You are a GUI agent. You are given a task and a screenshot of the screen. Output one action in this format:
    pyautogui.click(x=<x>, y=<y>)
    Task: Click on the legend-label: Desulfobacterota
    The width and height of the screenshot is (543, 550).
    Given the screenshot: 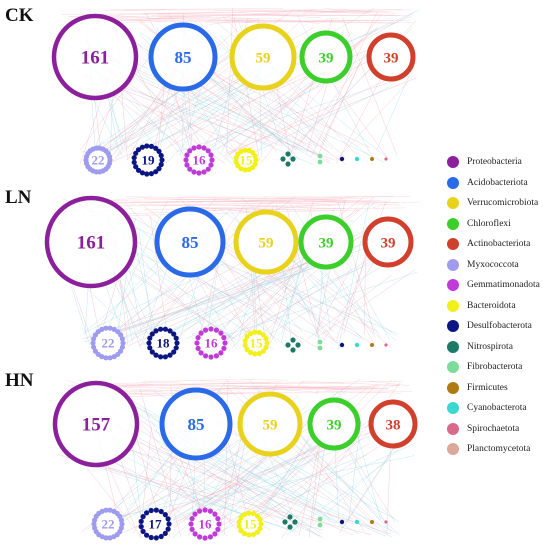 What is the action you would take?
    pyautogui.click(x=499, y=326)
    